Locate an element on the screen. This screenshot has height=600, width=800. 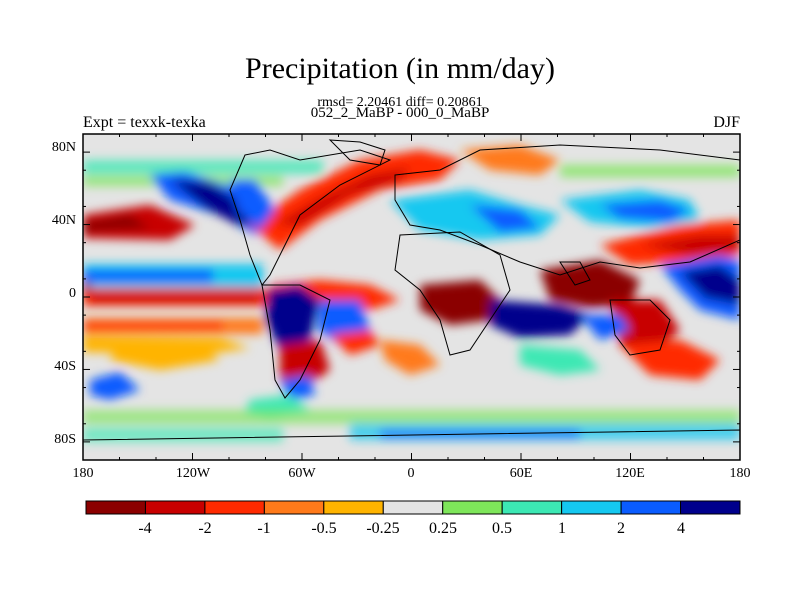
colorbar-label: -0.5 is located at coordinates (324, 528).